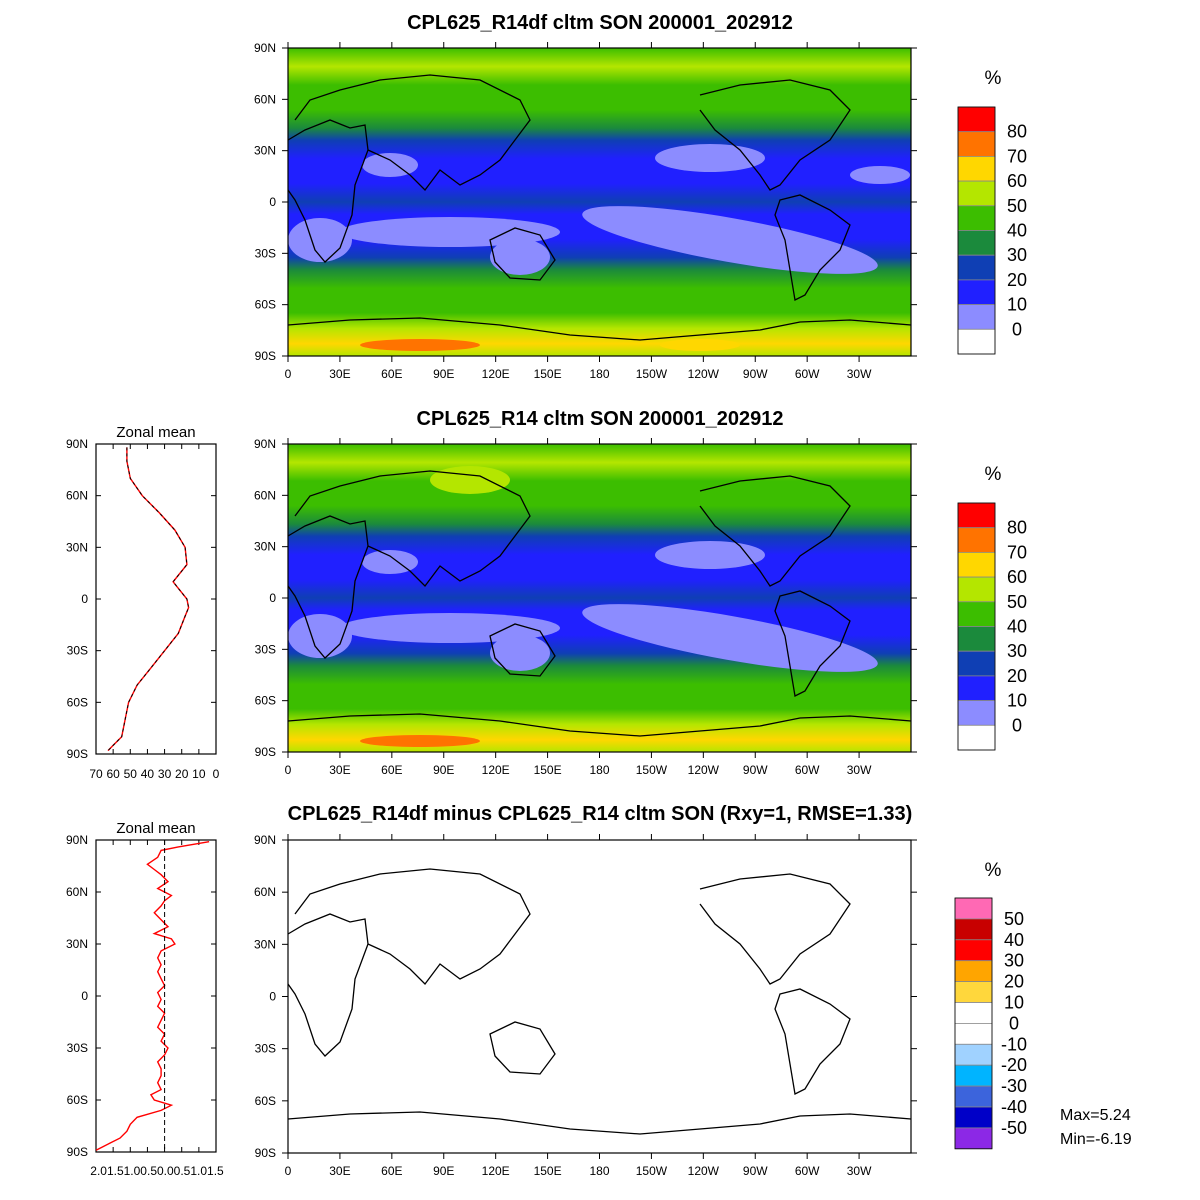  Describe the element at coordinates (77, 547) in the screenshot. I see `middle-zonal-lat-label-2: 30N` at that location.